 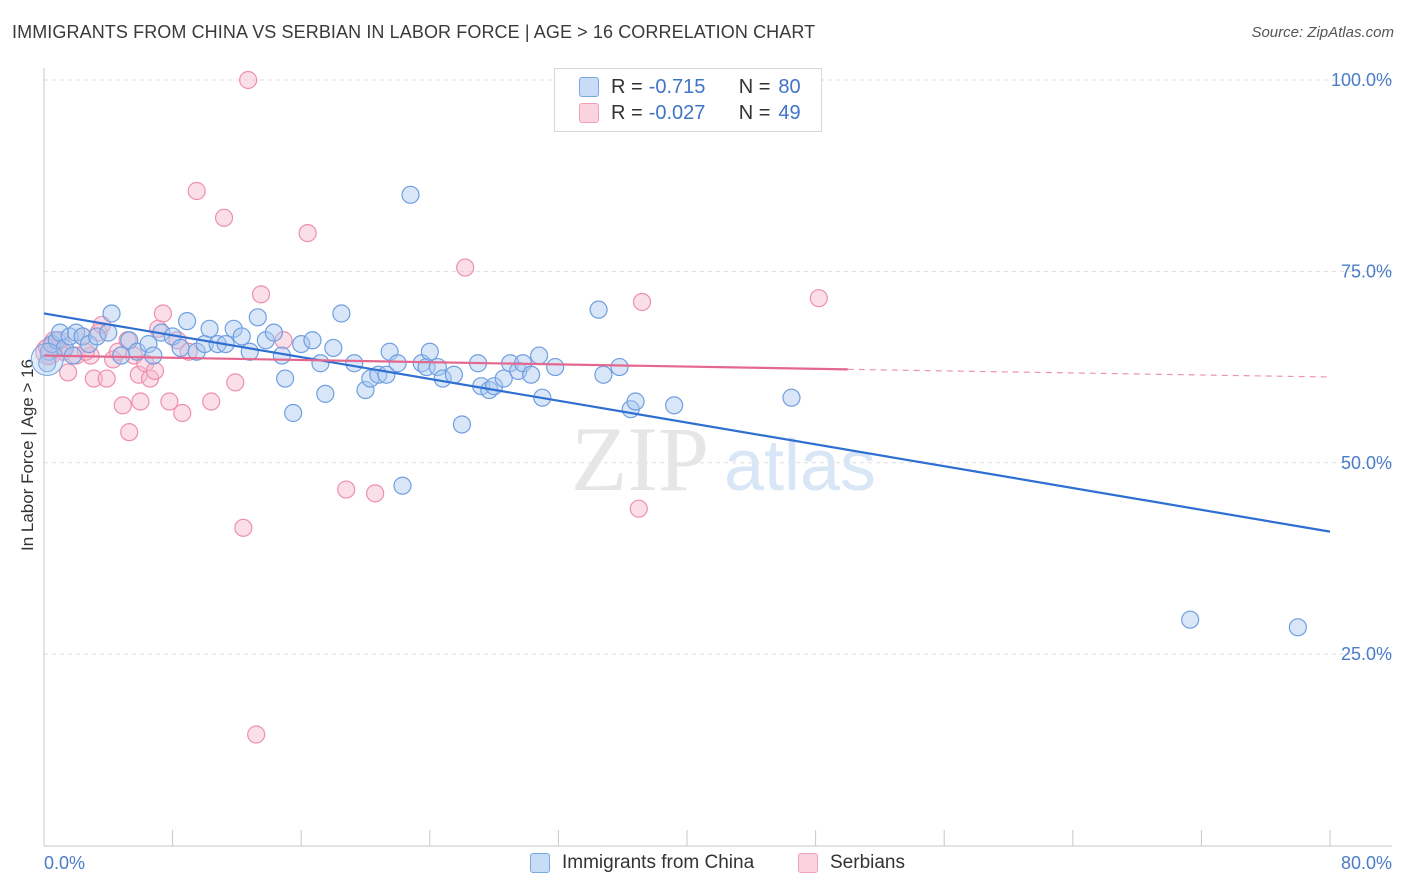 I want to click on x-tick-labels: 0.0% 80.0%, so click(x=718, y=863).